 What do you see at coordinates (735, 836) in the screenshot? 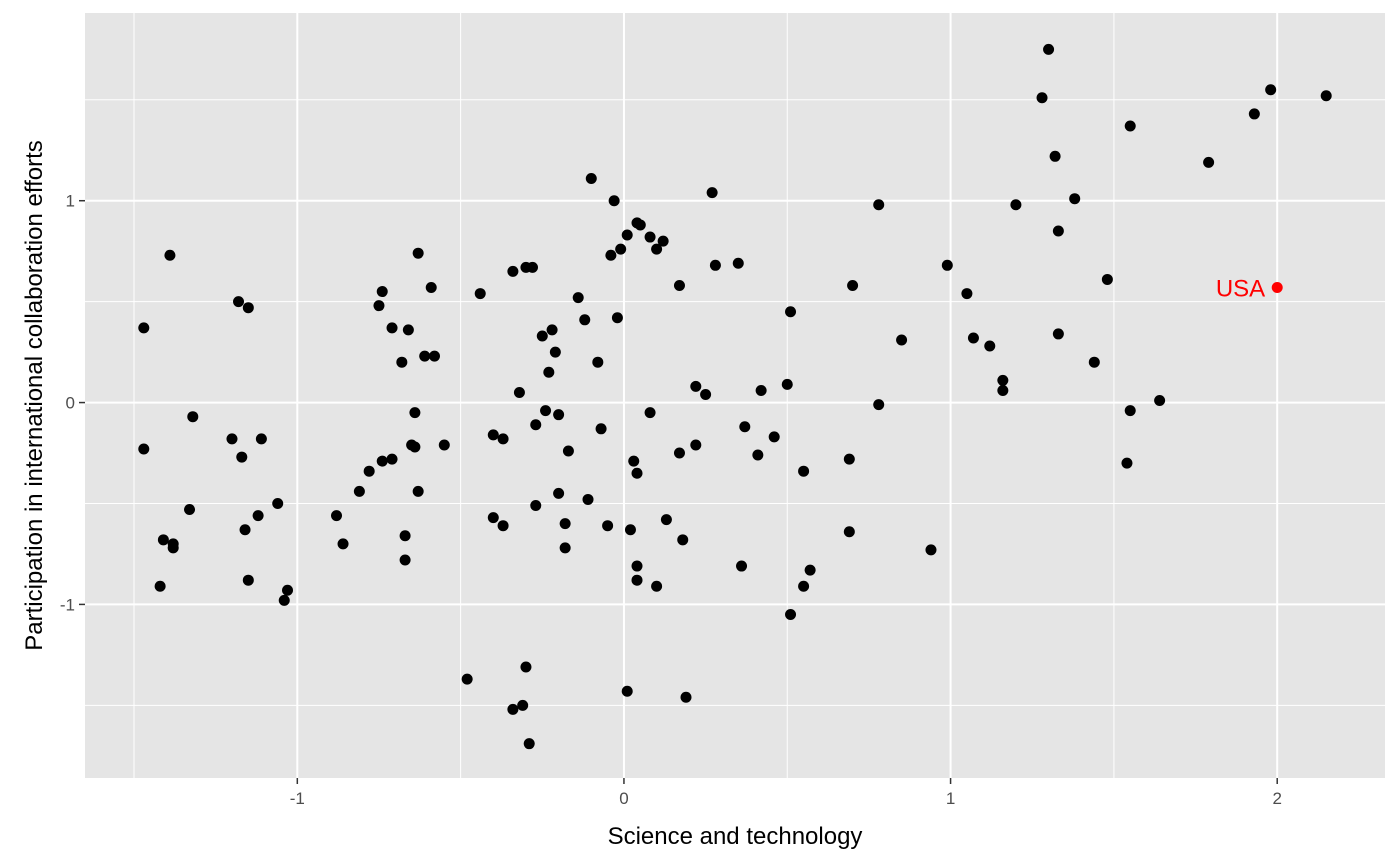
I see `x-axis-title: Science and technology` at bounding box center [735, 836].